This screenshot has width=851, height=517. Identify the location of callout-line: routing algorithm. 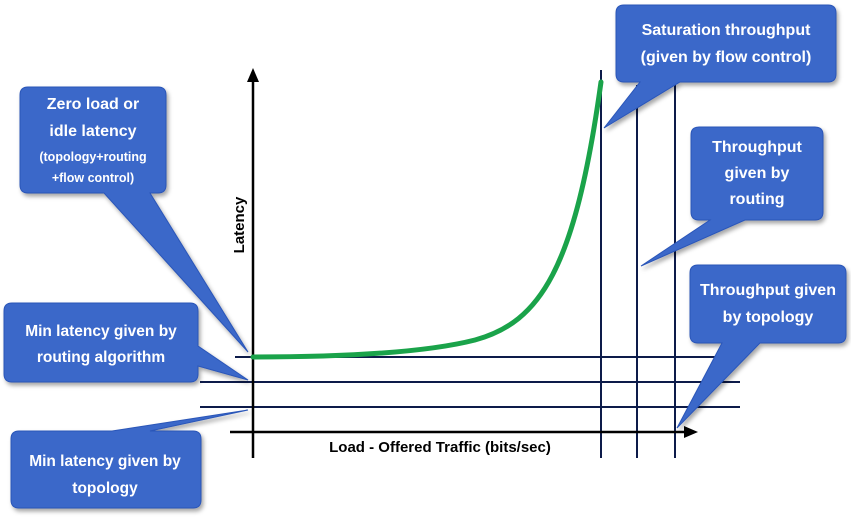
(101, 357).